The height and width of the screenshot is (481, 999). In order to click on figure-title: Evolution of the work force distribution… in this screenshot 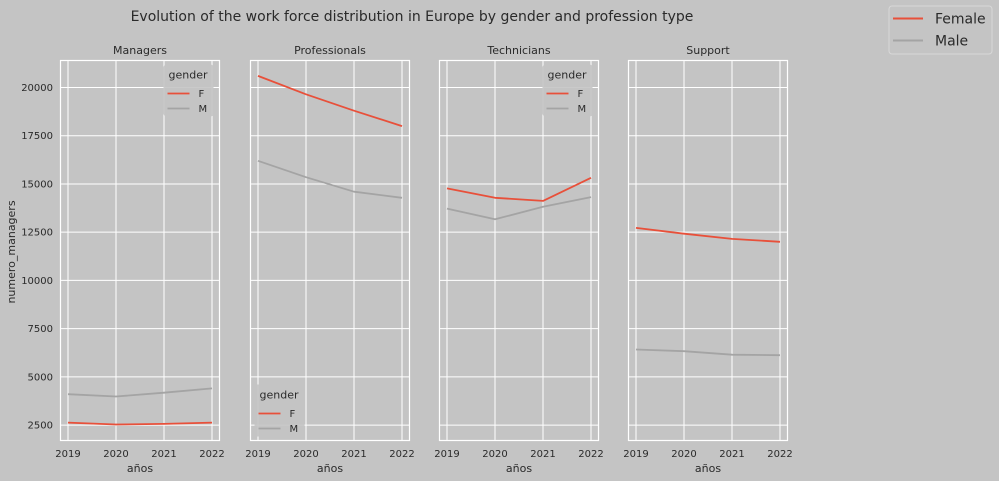, I will do `click(412, 17)`.